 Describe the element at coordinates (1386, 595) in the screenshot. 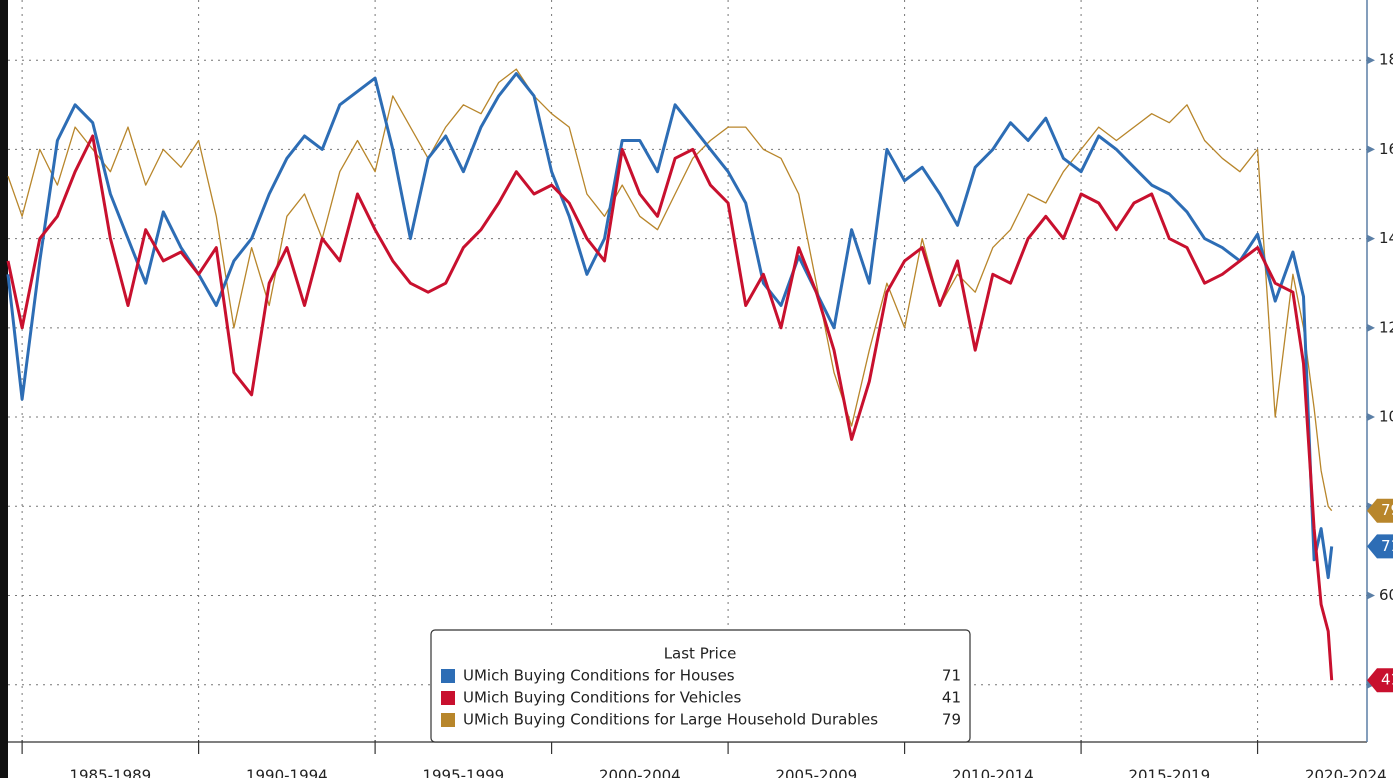

I see `y-tick-label: 60` at that location.